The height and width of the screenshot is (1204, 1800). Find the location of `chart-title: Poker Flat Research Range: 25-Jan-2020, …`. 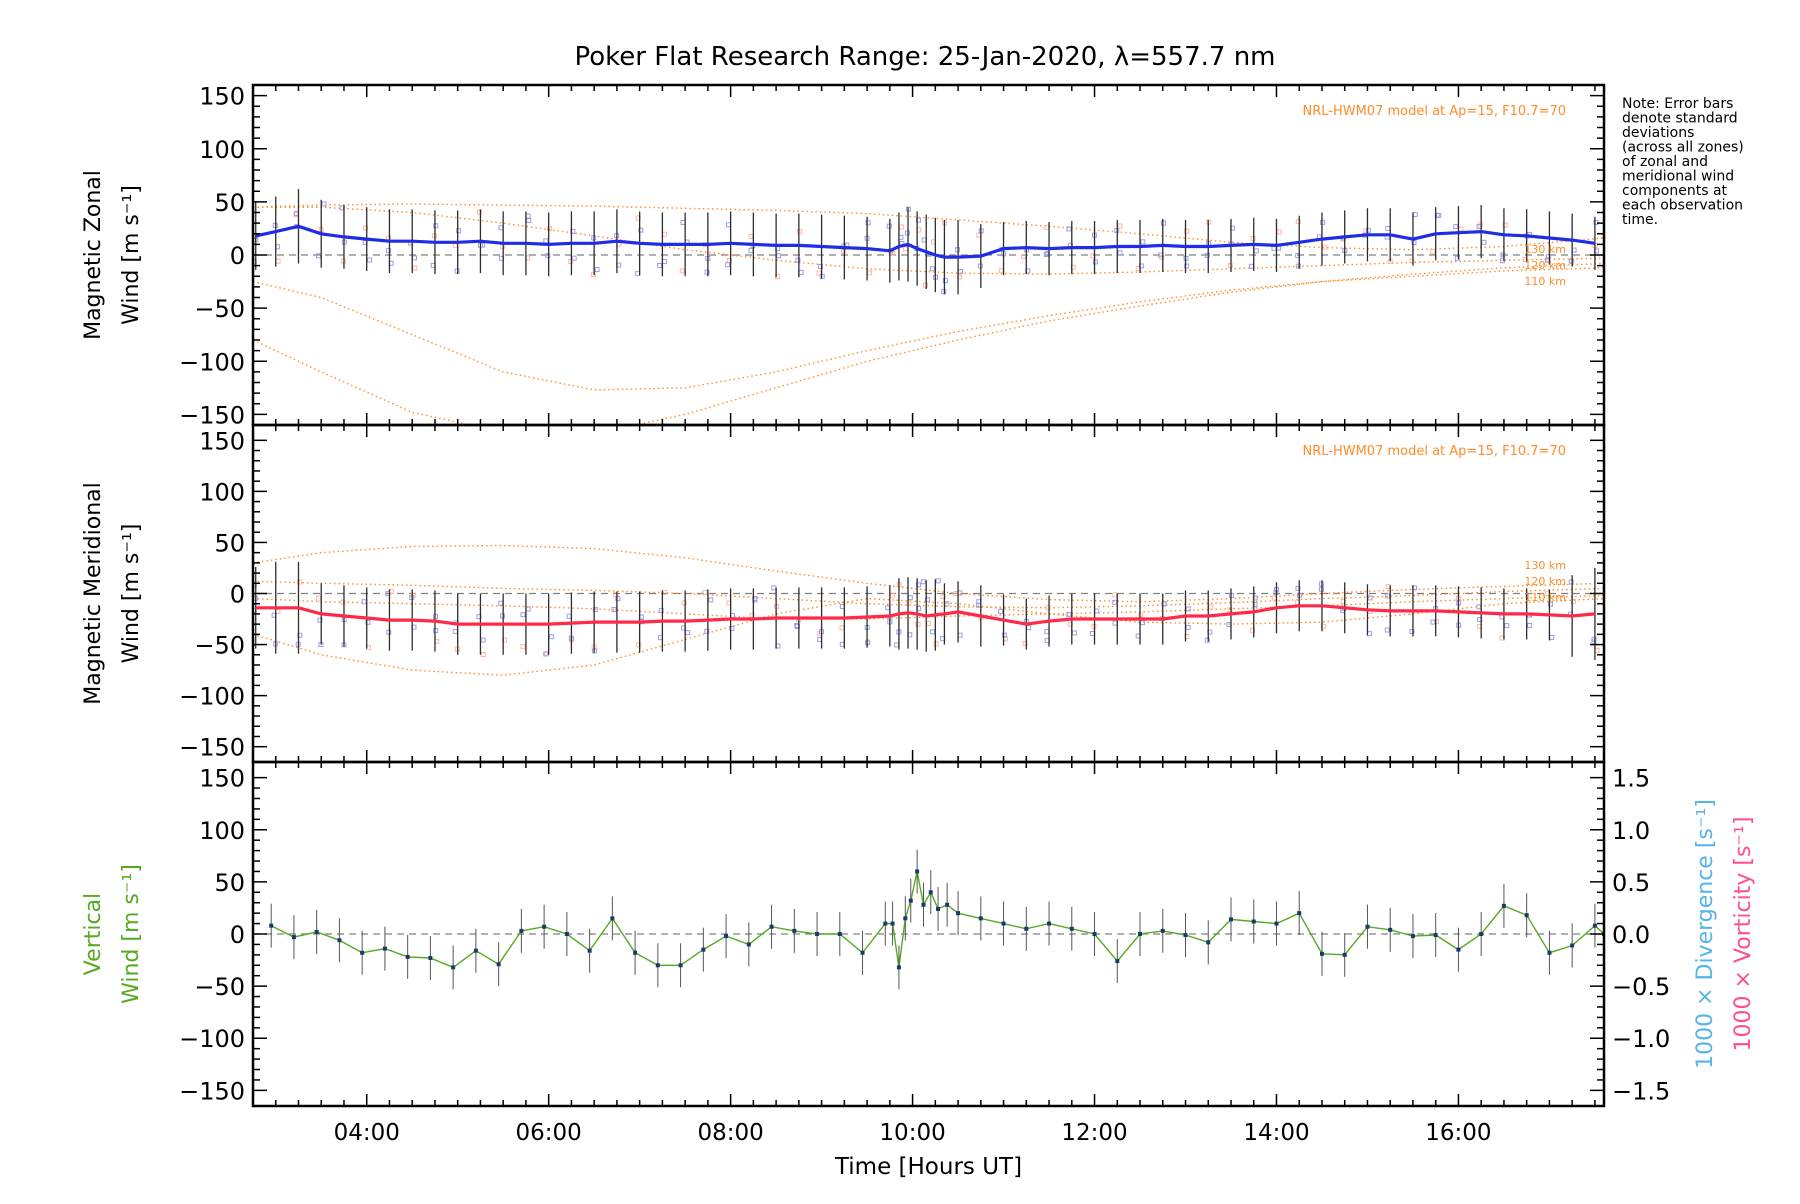

chart-title: Poker Flat Research Range: 25-Jan-2020, … is located at coordinates (924, 57).